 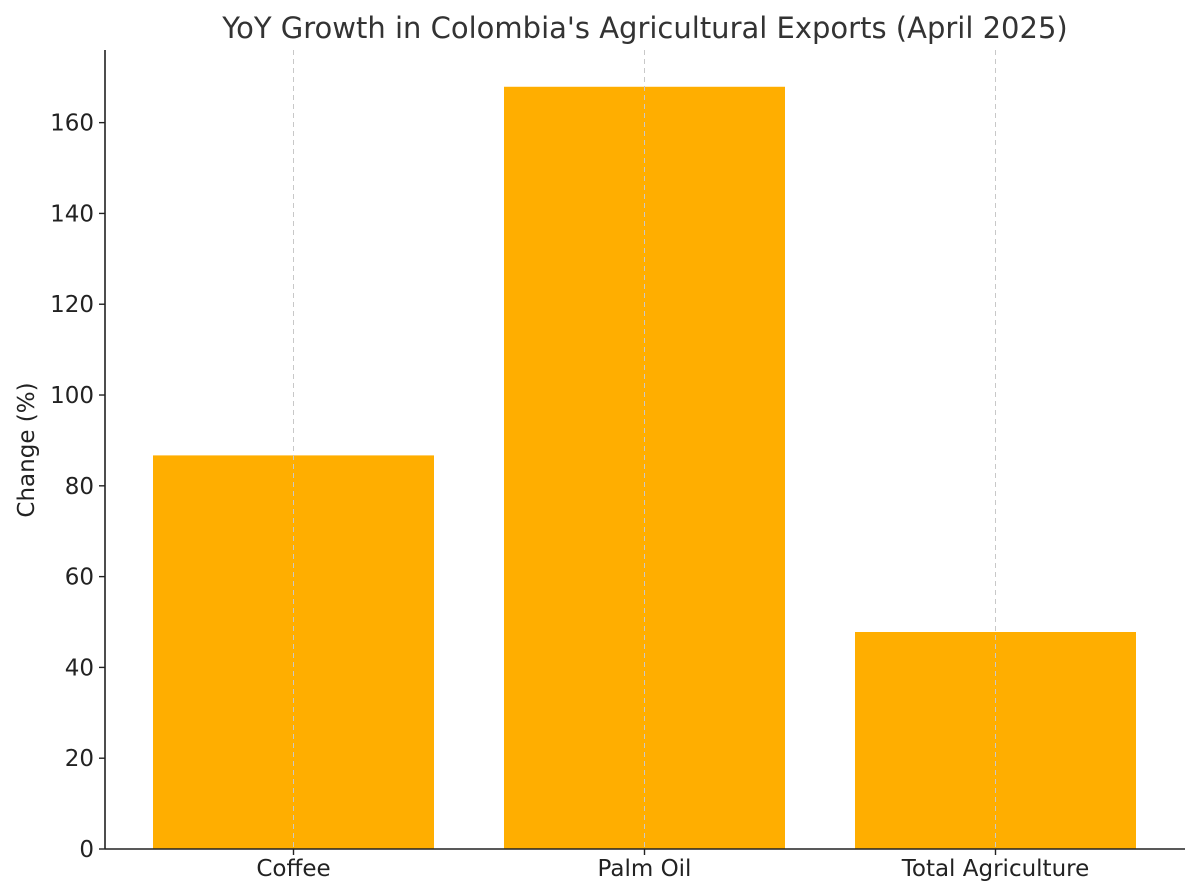 What do you see at coordinates (27, 449) in the screenshot?
I see `y-axis-label: Change (%)` at bounding box center [27, 449].